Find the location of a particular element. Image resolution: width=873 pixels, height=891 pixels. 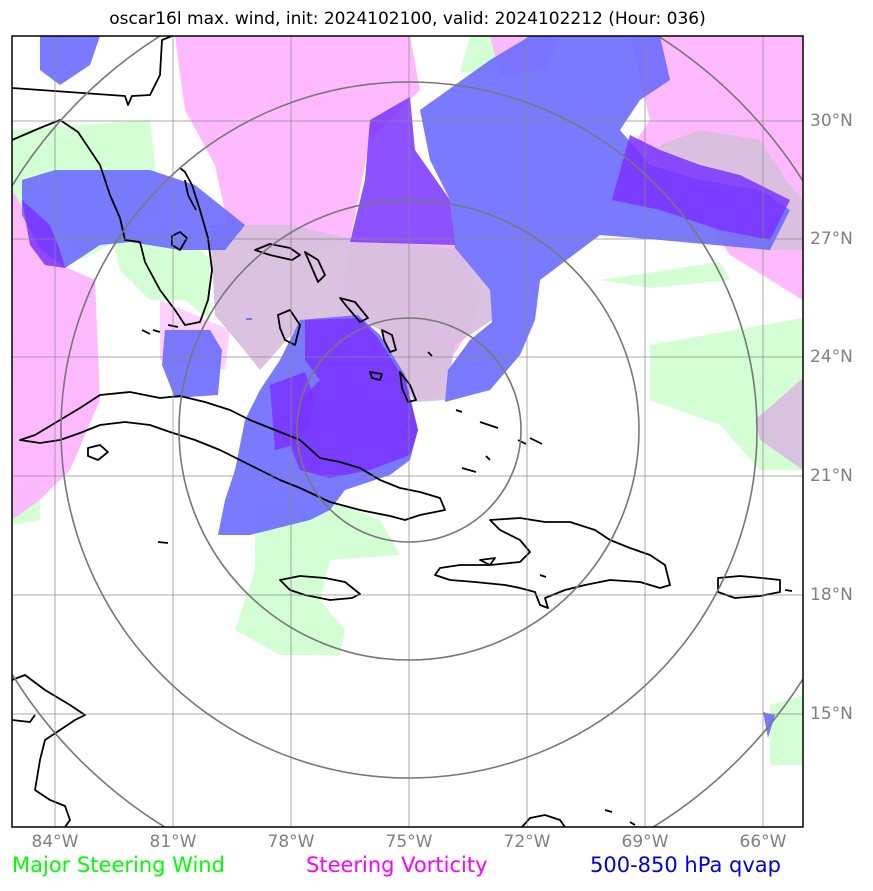

lat-label-21n: 21°N is located at coordinates (831, 476).